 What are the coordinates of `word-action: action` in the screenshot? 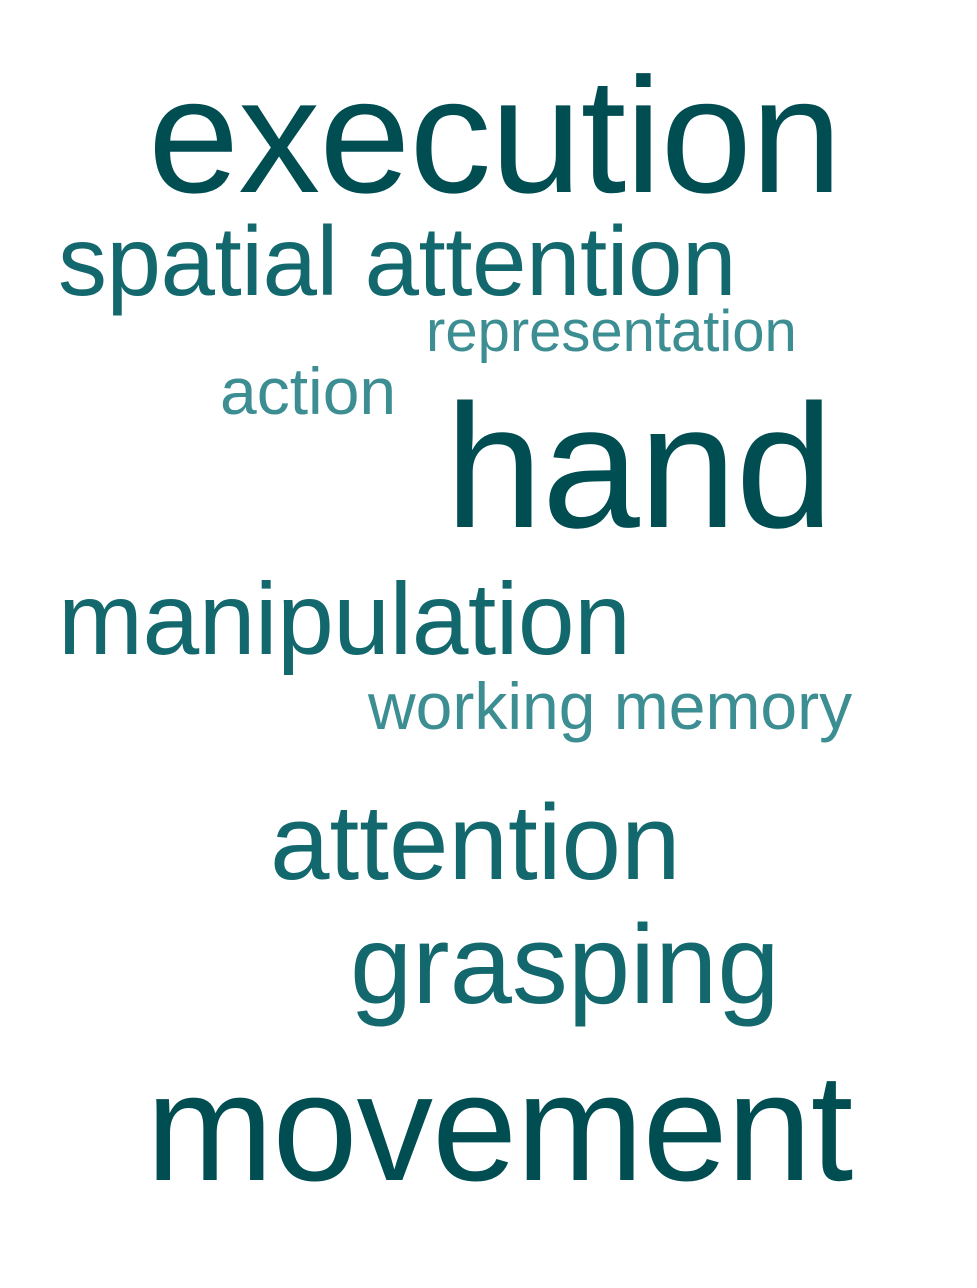 It's located at (308, 391).